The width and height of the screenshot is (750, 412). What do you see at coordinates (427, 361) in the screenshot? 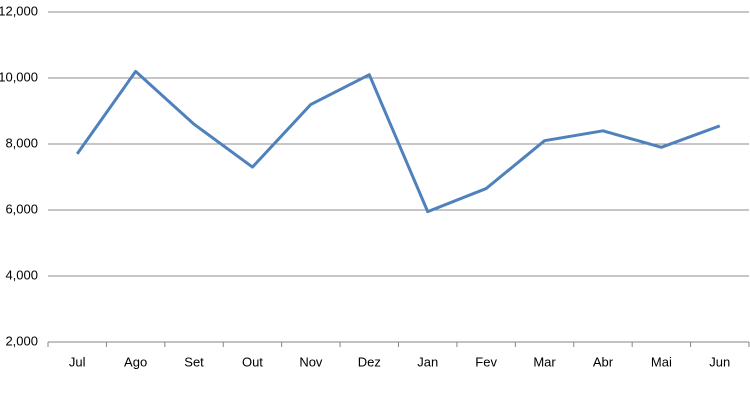
I see `x-tick-label: Jan` at bounding box center [427, 361].